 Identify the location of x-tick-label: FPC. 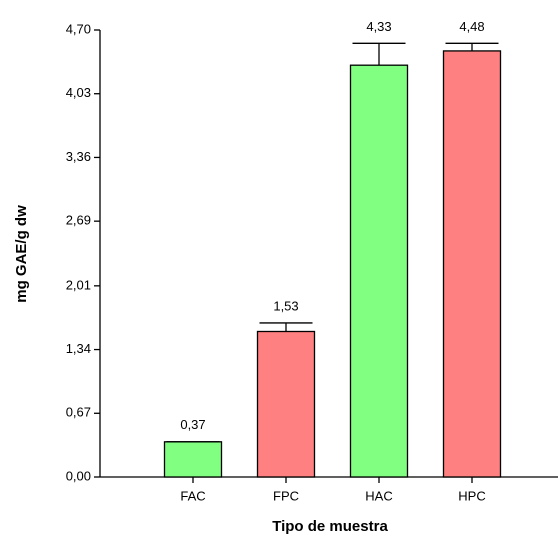
(286, 495).